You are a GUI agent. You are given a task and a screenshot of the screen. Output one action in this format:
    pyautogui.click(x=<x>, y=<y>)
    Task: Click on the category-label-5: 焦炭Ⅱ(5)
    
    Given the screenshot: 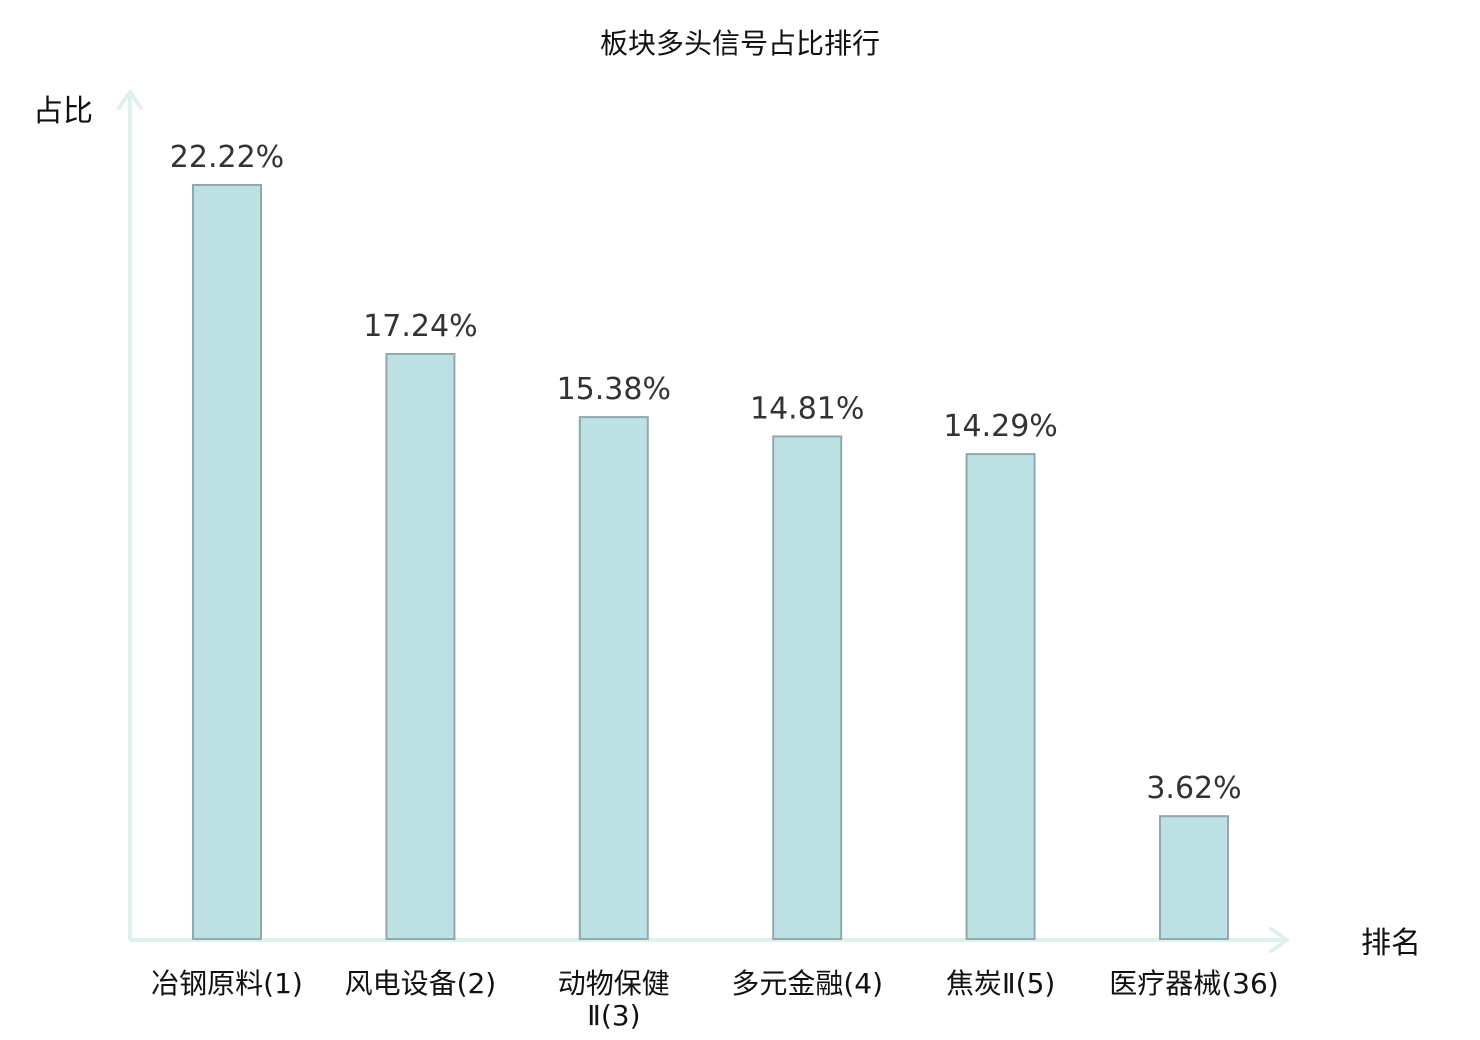 What is the action you would take?
    pyautogui.click(x=1000, y=983)
    